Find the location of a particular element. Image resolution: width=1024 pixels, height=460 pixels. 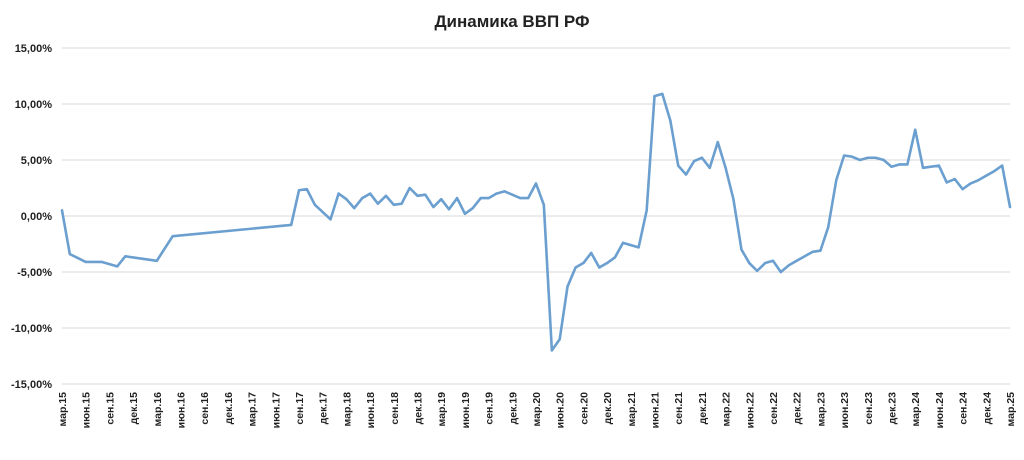

y-tick-label: 5,00% is located at coordinates (36, 161).